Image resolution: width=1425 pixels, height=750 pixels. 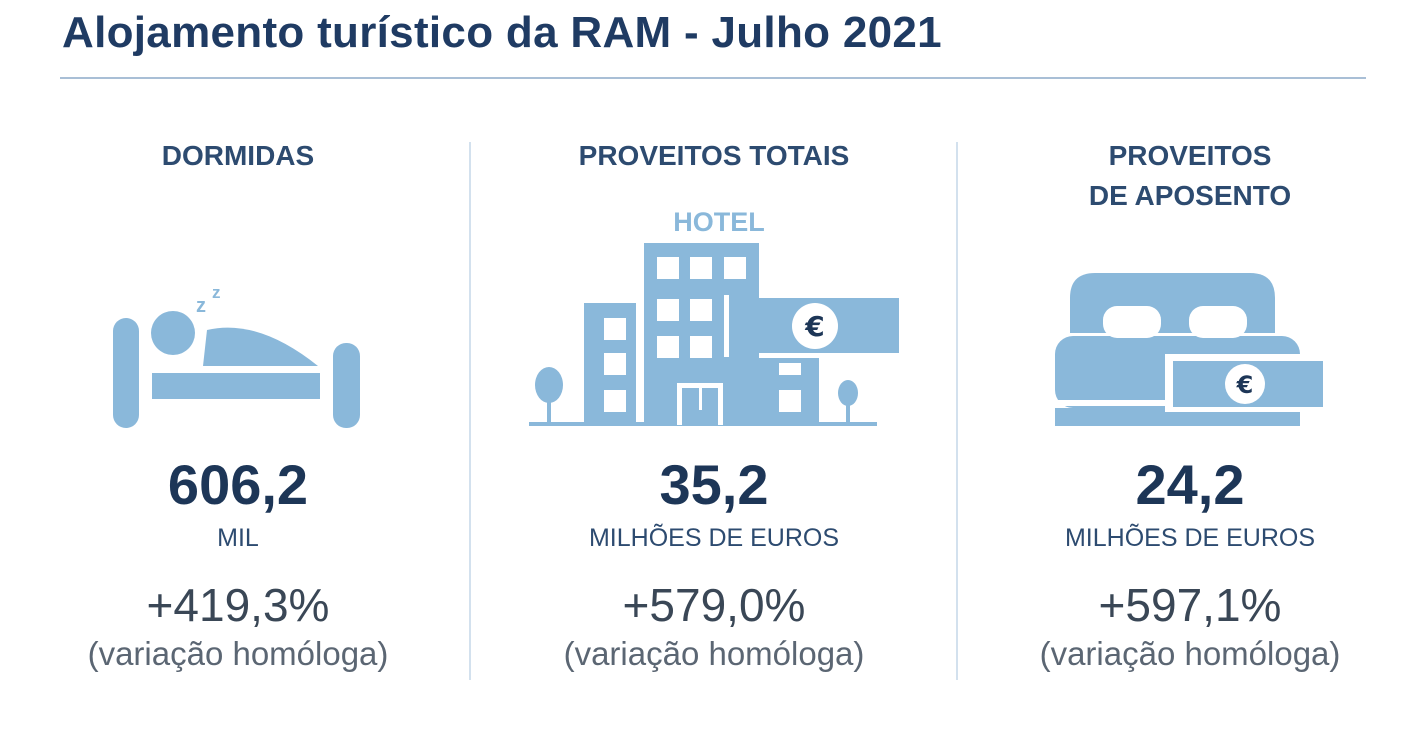 I want to click on hotel-label: HOTEL, so click(x=719, y=222).